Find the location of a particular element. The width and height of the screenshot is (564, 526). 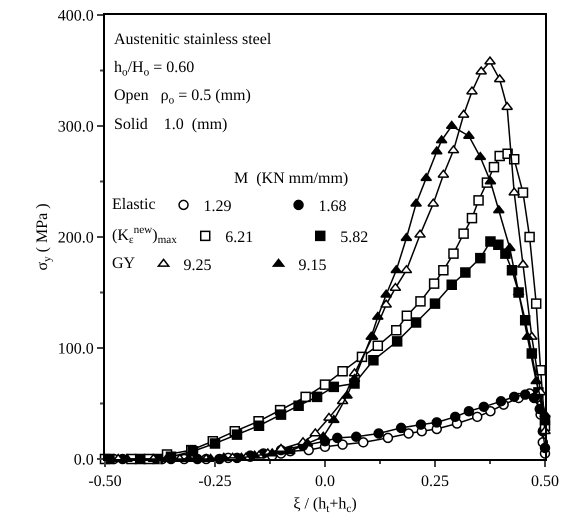

annotation: h$_{o}$/H$_{o}$ = 0.60 is located at coordinates (154, 68).